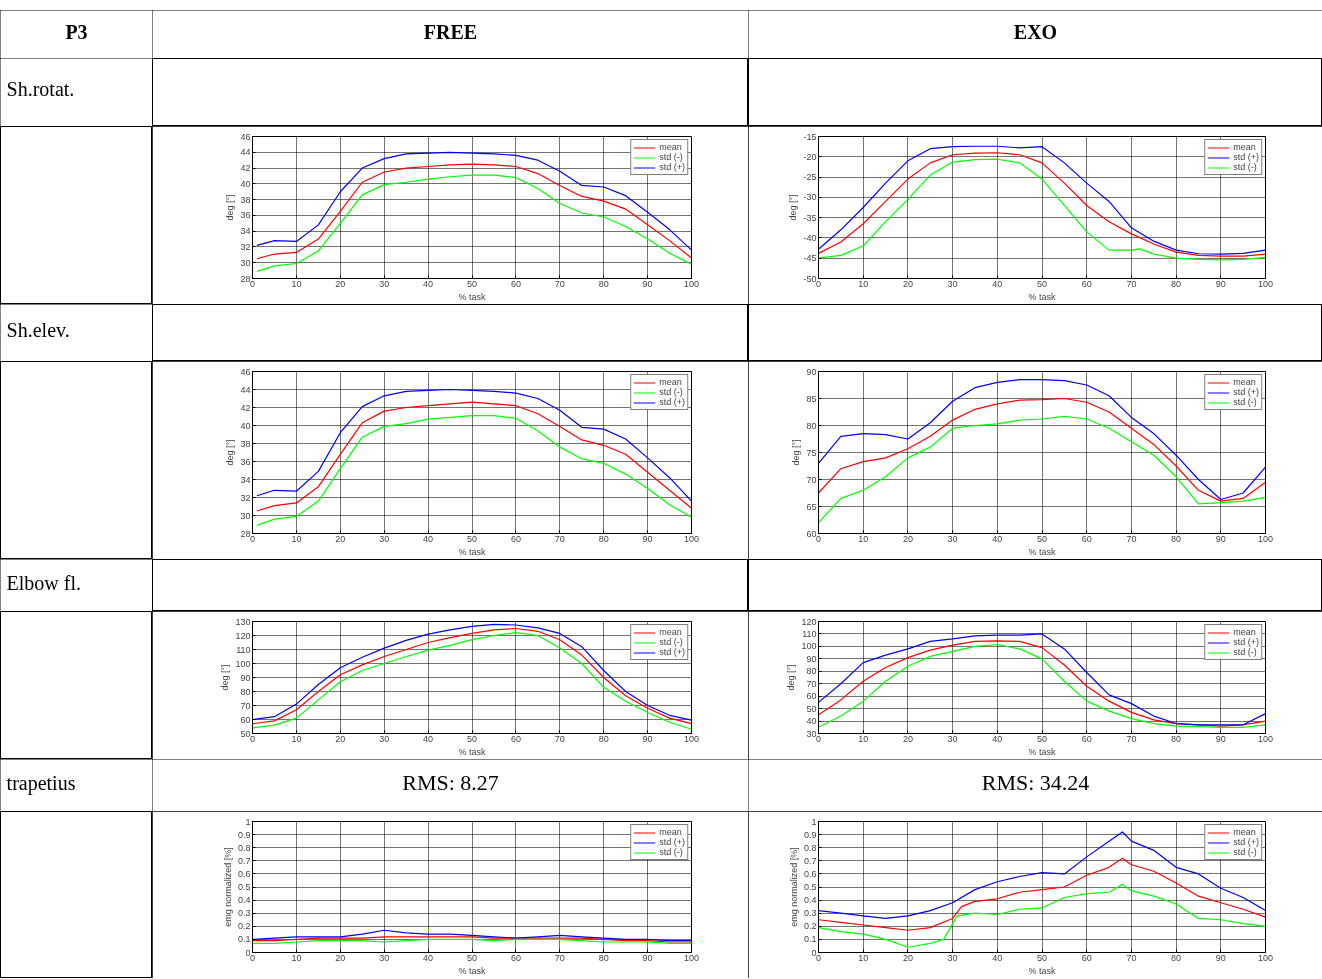 The image size is (1322, 979). I want to click on text: Sh.rotat., so click(40, 89).